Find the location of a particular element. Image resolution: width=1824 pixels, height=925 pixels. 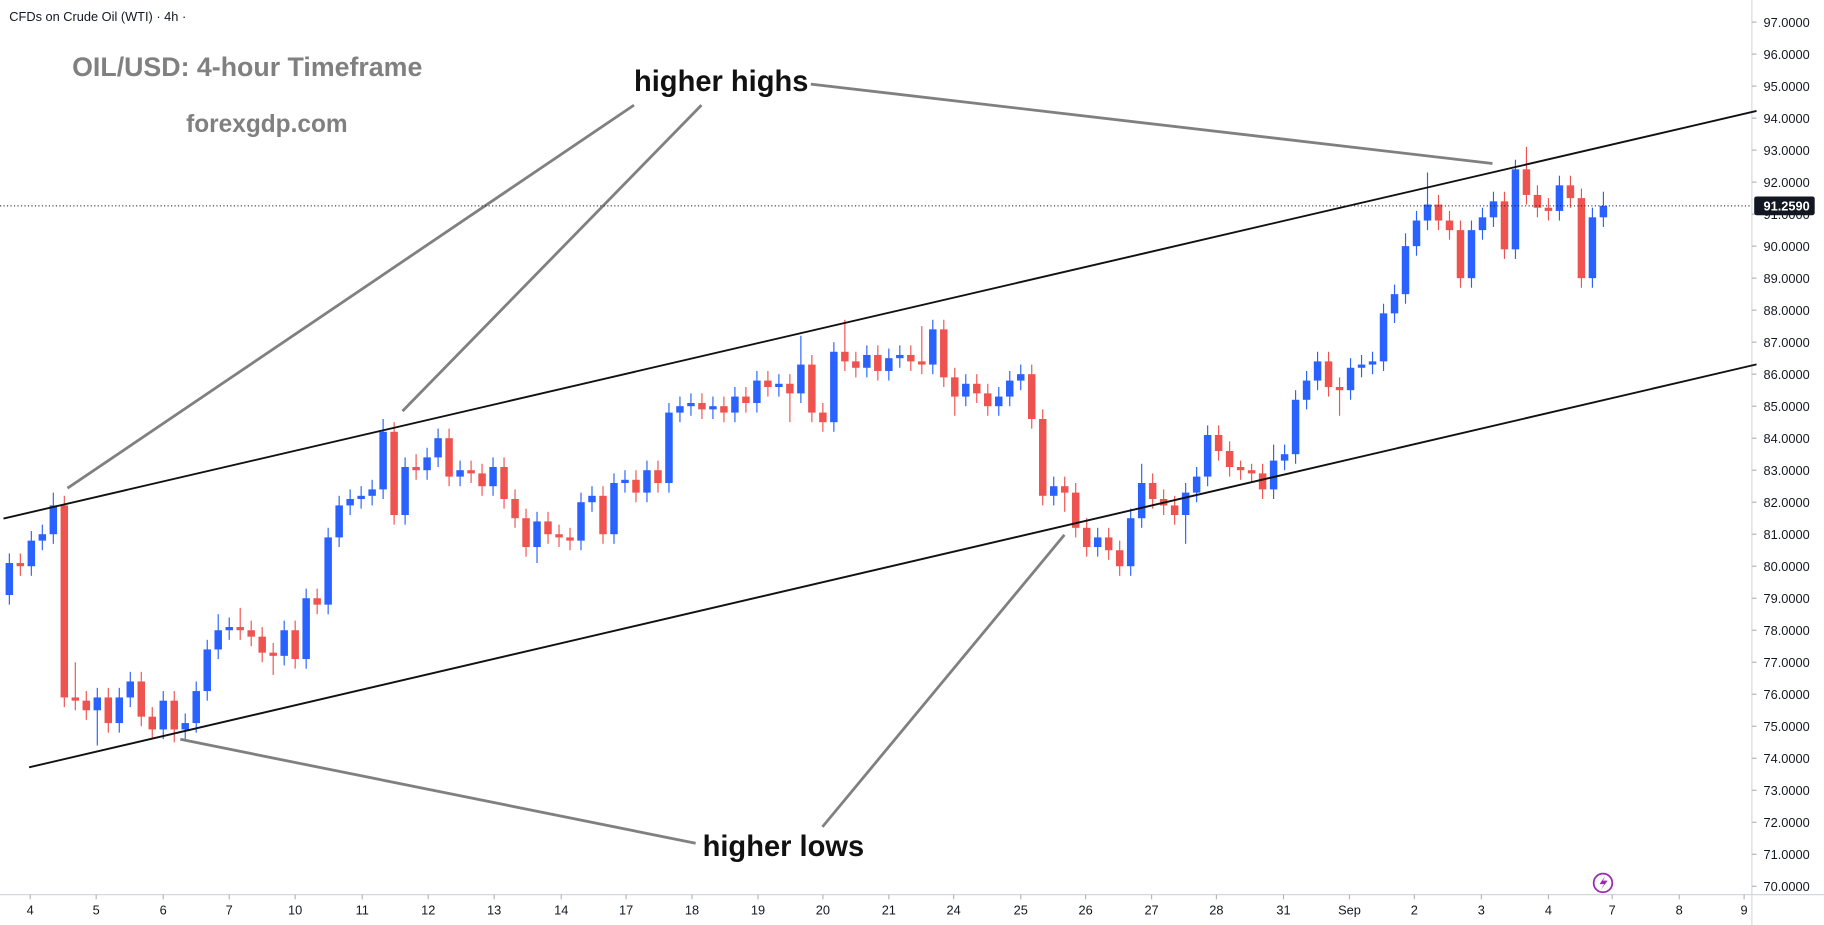

icon-circle is located at coordinates (1603, 883).